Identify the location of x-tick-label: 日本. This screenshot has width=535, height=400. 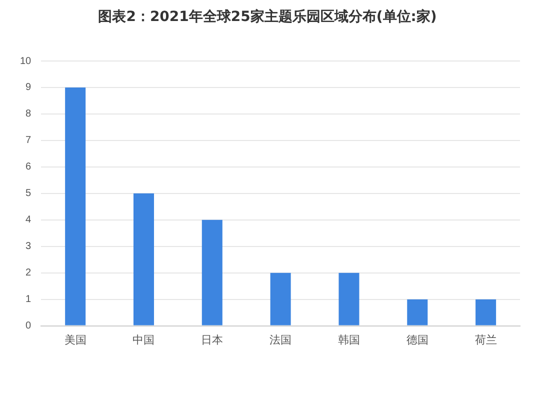
(212, 339).